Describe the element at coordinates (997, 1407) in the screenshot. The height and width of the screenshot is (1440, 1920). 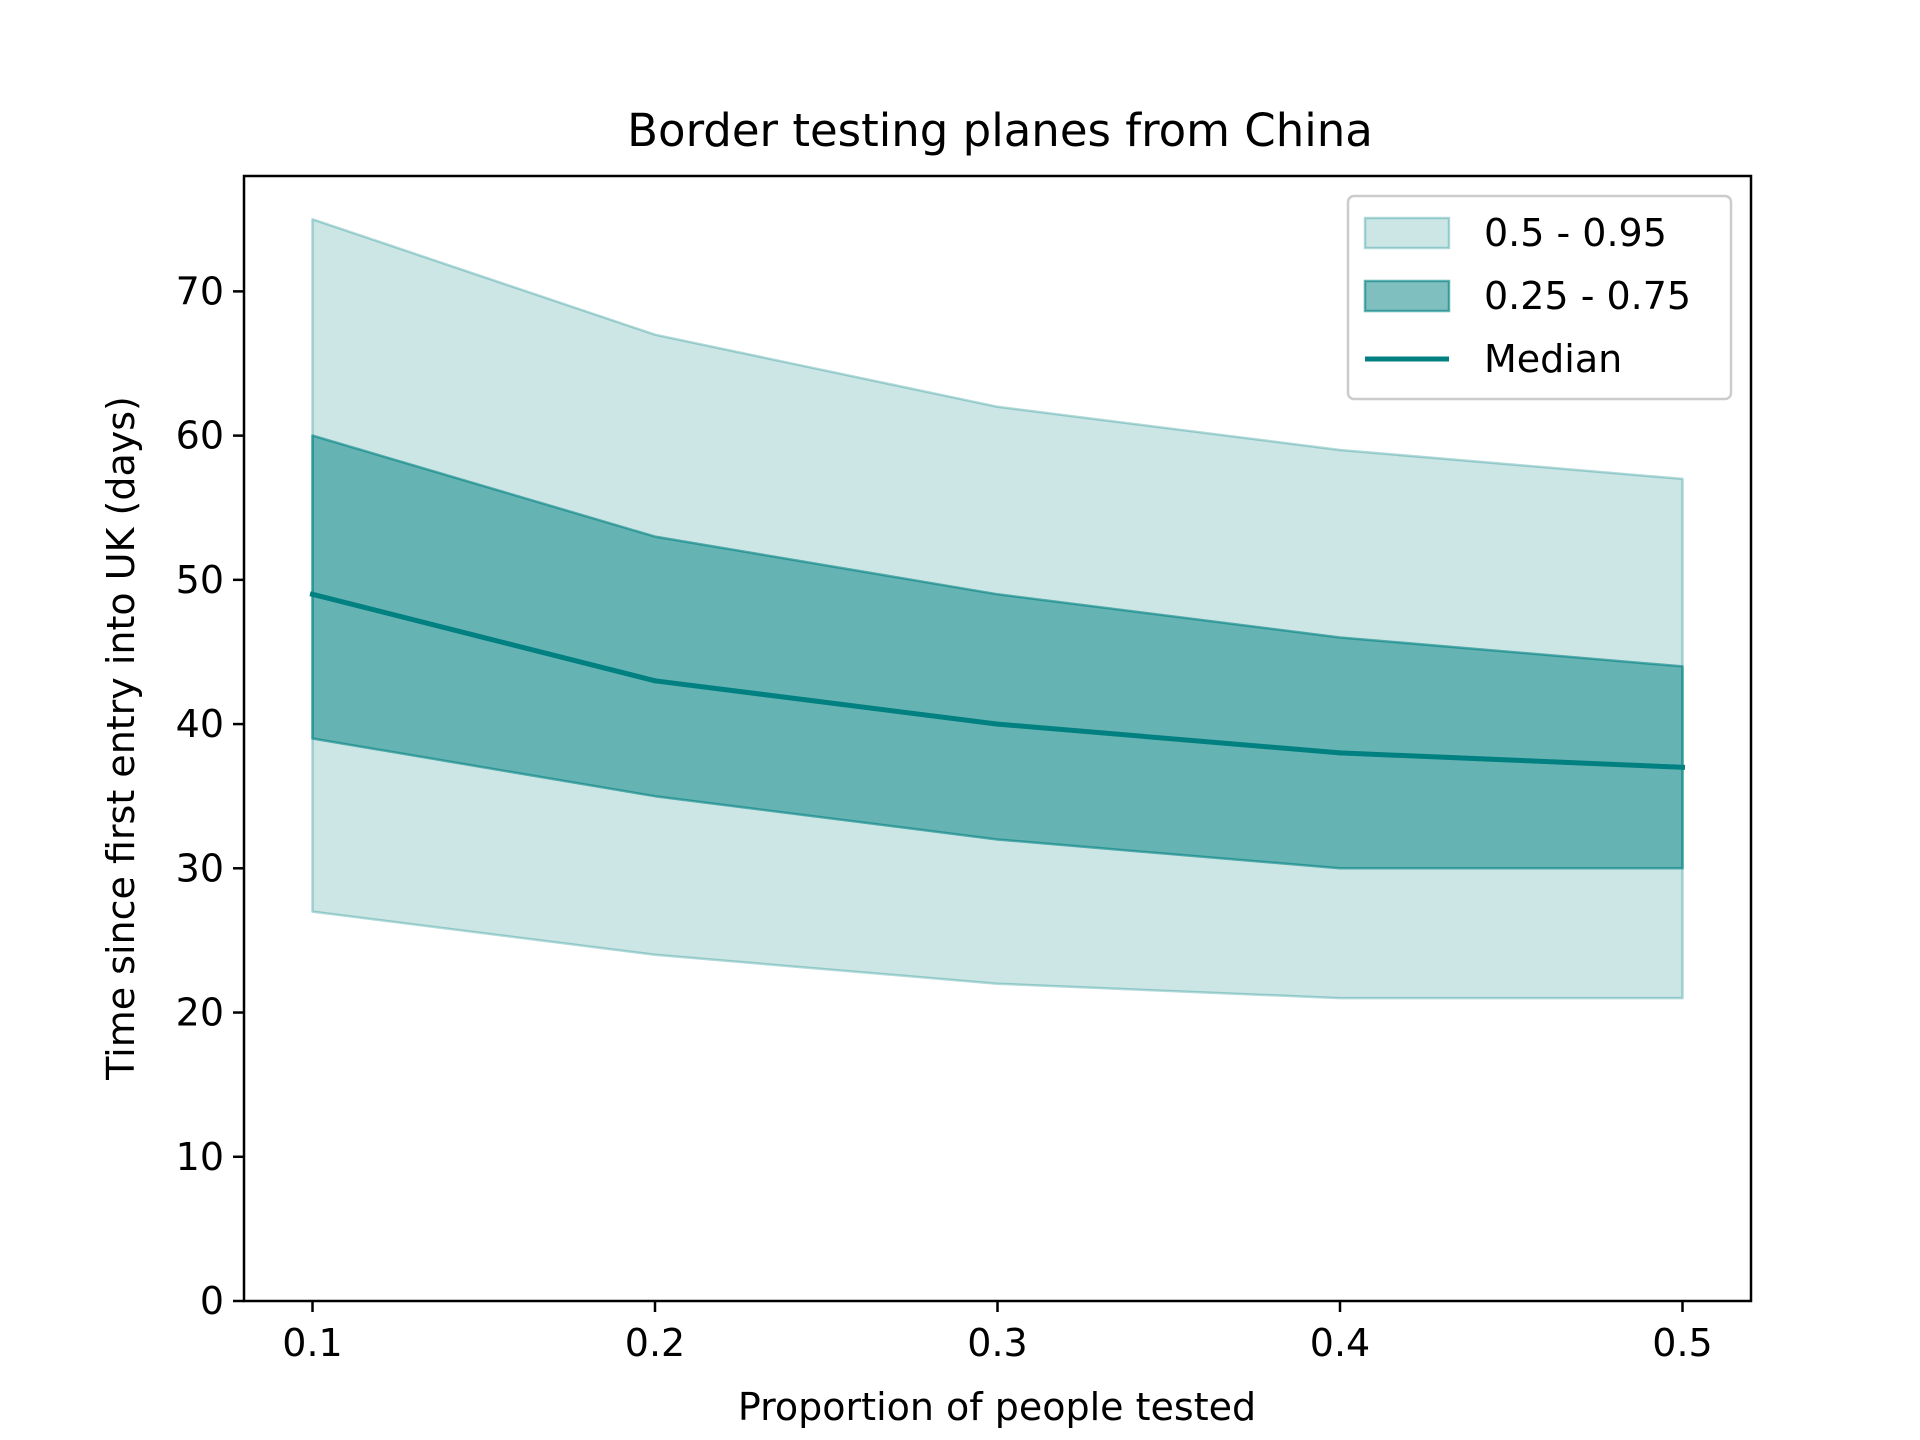
I see `x-axis-label: Proportion of people tested` at that location.